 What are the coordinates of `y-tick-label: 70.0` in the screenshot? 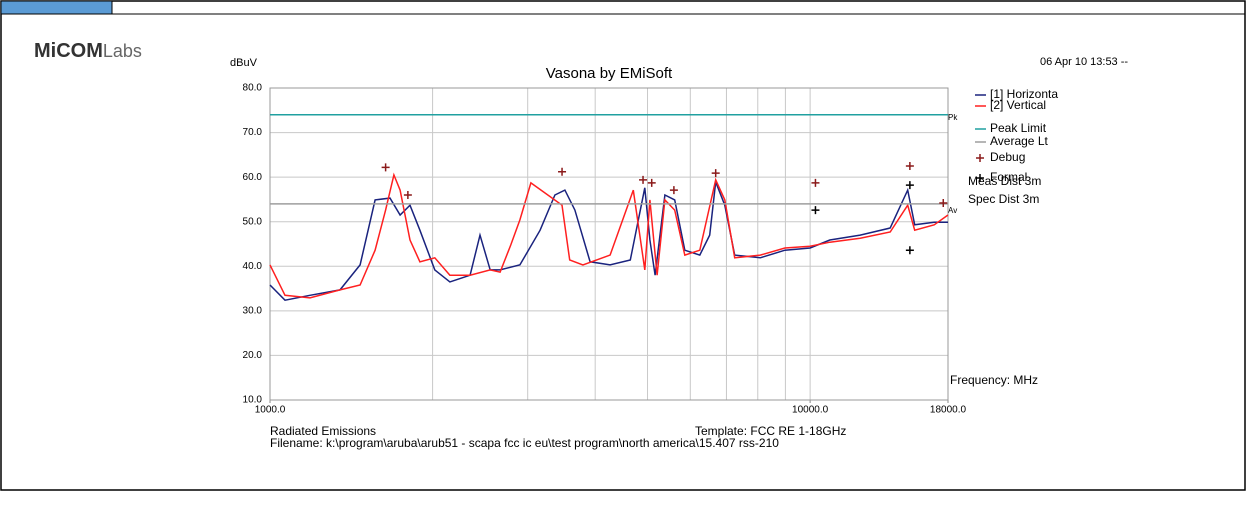 It's located at (253, 132).